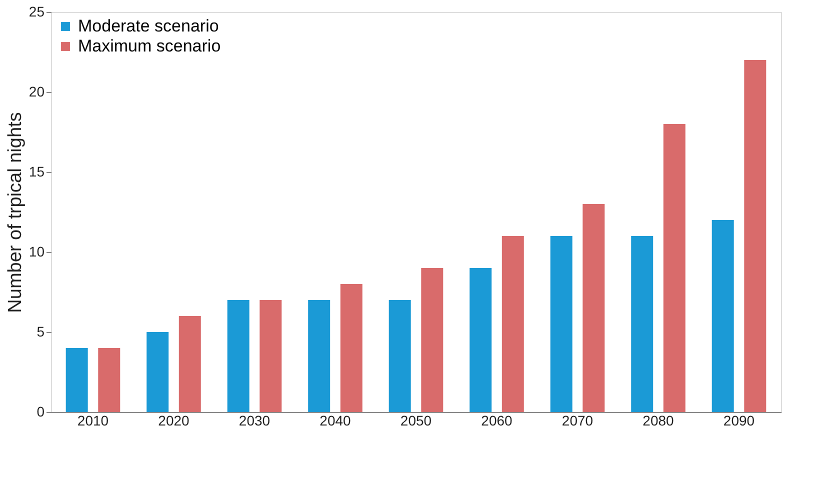 The width and height of the screenshot is (837, 502). Describe the element at coordinates (148, 26) in the screenshot. I see `legend-label: Moderate scenario` at that location.